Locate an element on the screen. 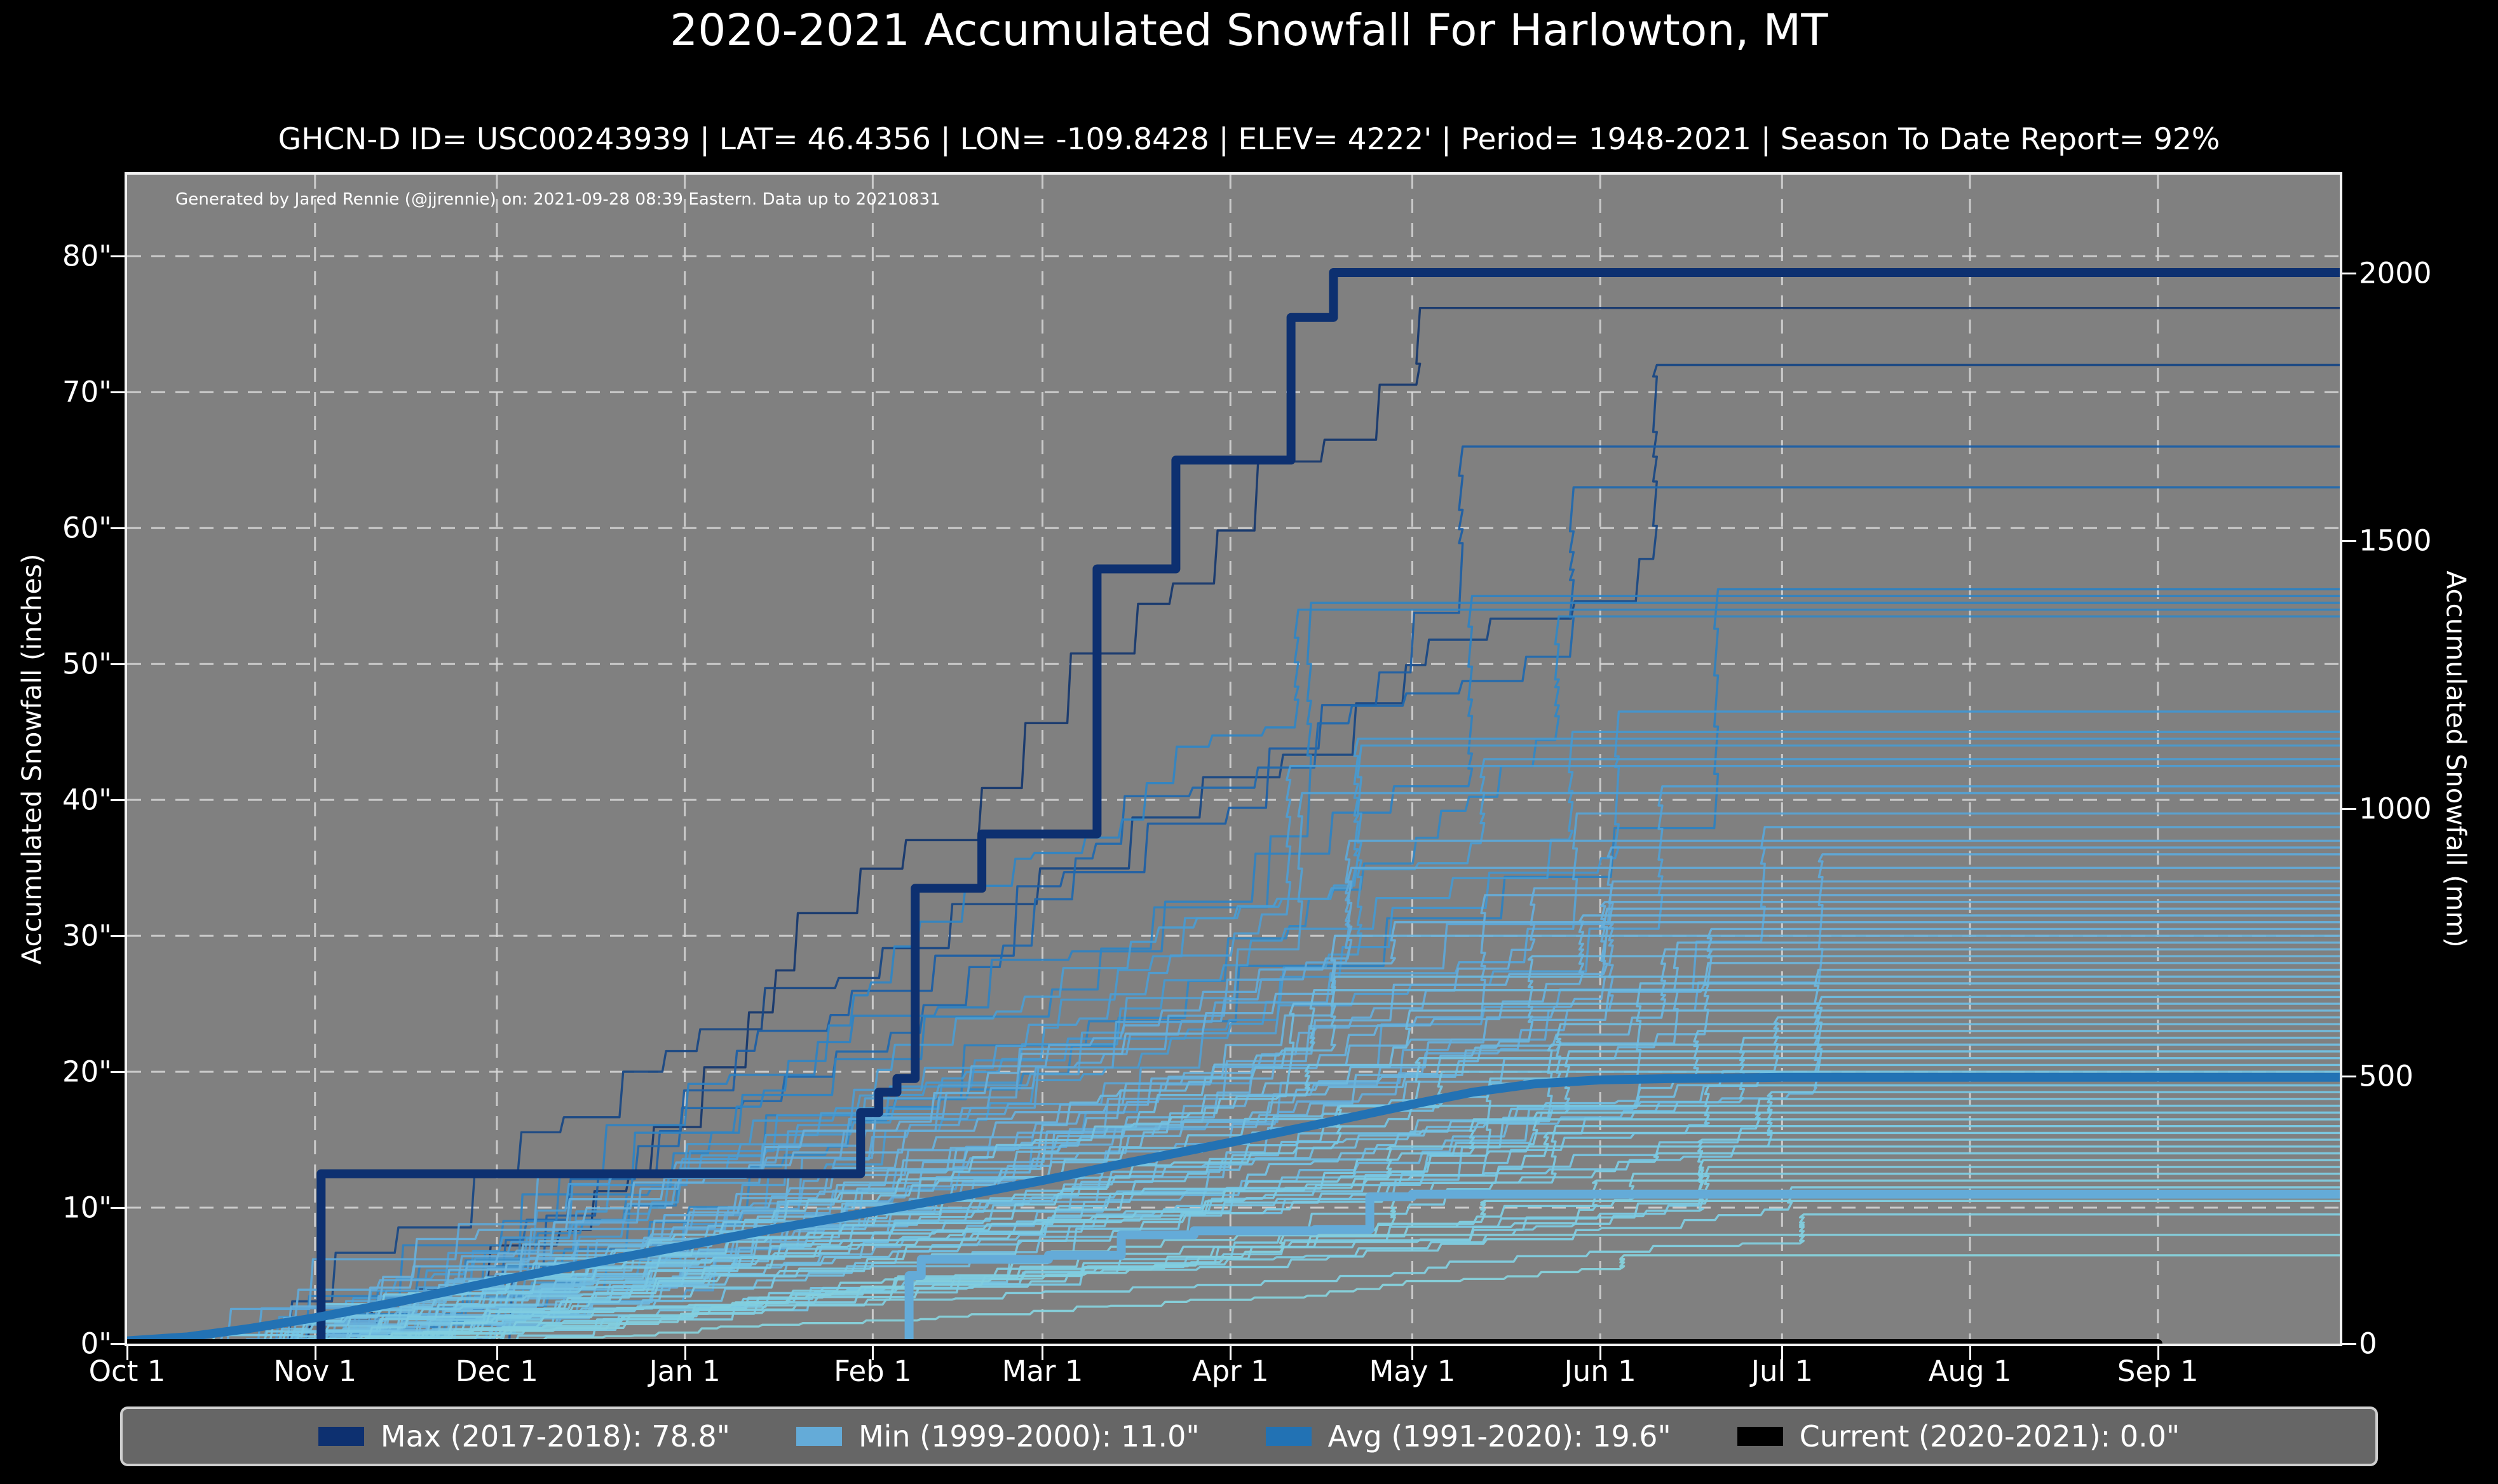  y-tick-left-0: 0" is located at coordinates (96, 1343).